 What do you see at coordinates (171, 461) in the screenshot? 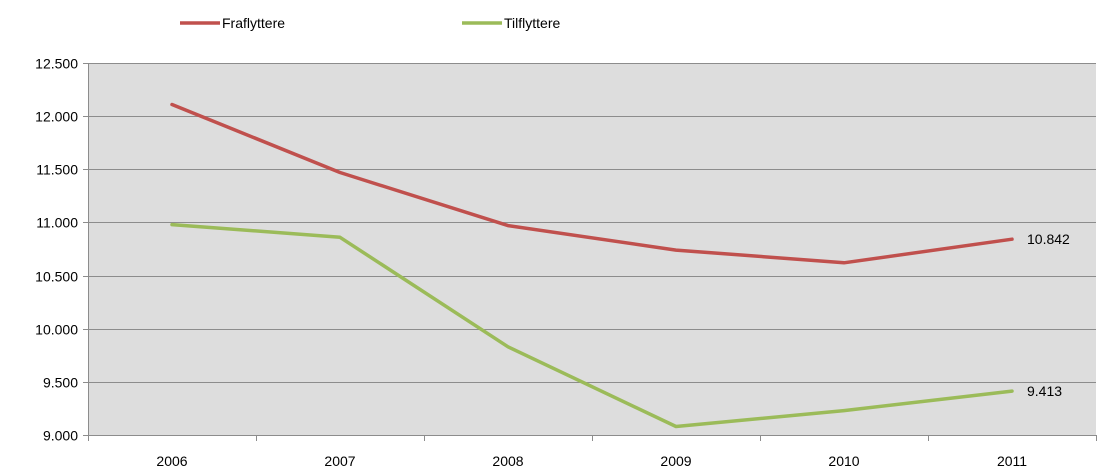
I see `x-tick-label: 2006` at bounding box center [171, 461].